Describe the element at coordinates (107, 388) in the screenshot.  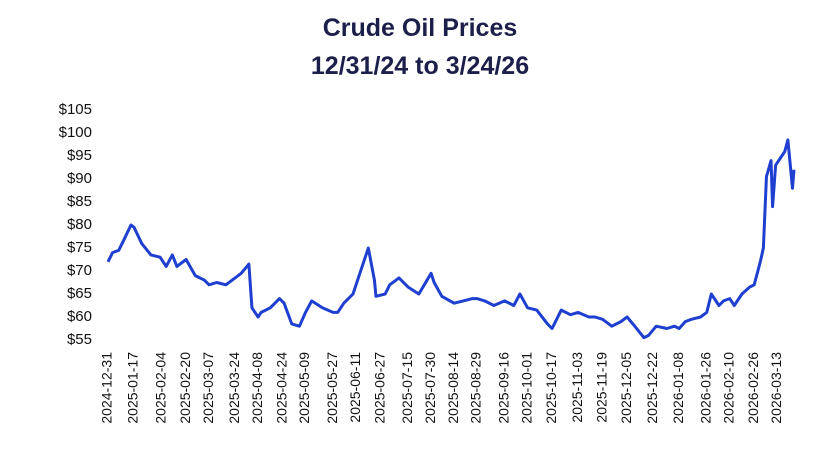
I see `x-tick-label: 2024-12-31` at that location.